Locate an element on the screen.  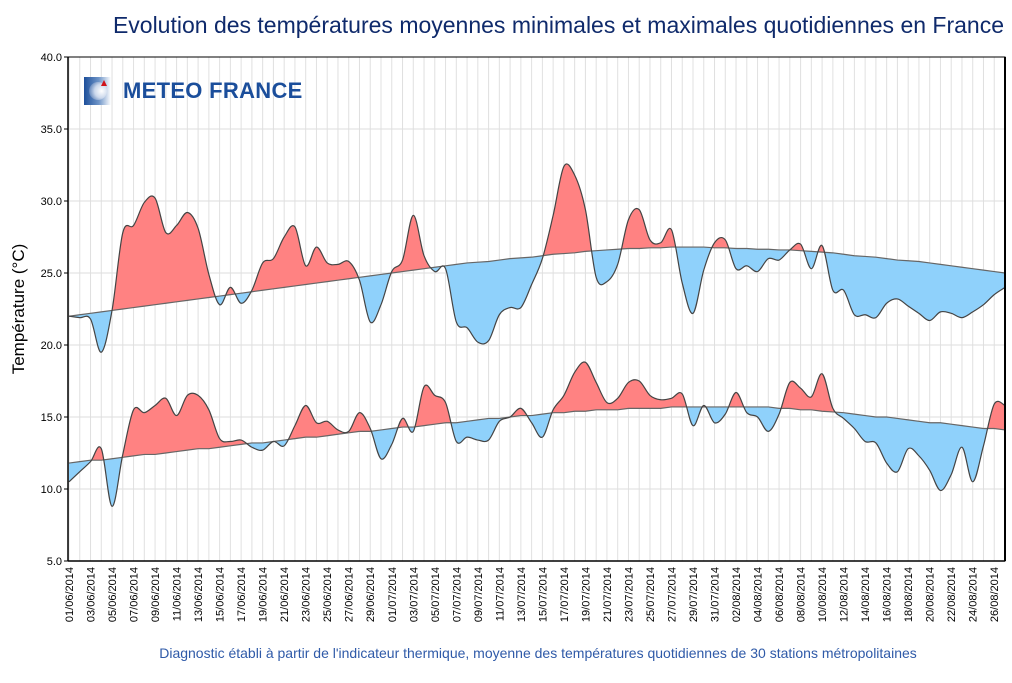
x-tick-label: 26/08/2014 is located at coordinates (995, 594).